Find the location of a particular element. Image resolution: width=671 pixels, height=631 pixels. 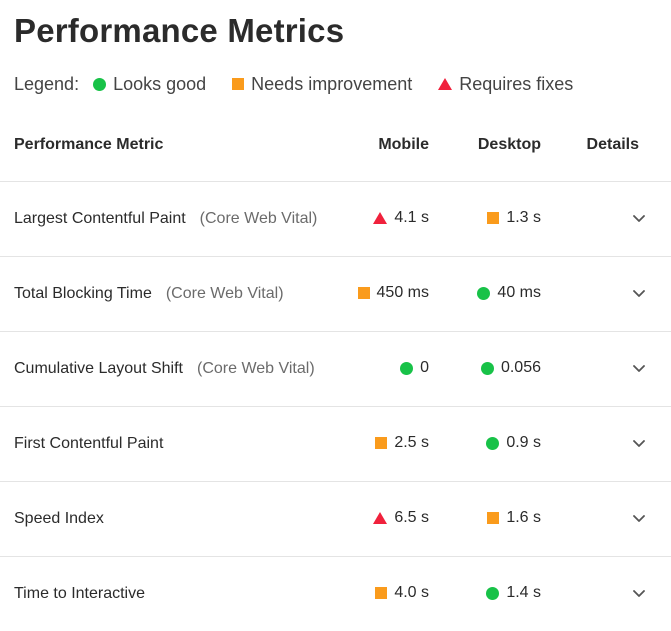

metric-label: Speed Index is located at coordinates (59, 518).